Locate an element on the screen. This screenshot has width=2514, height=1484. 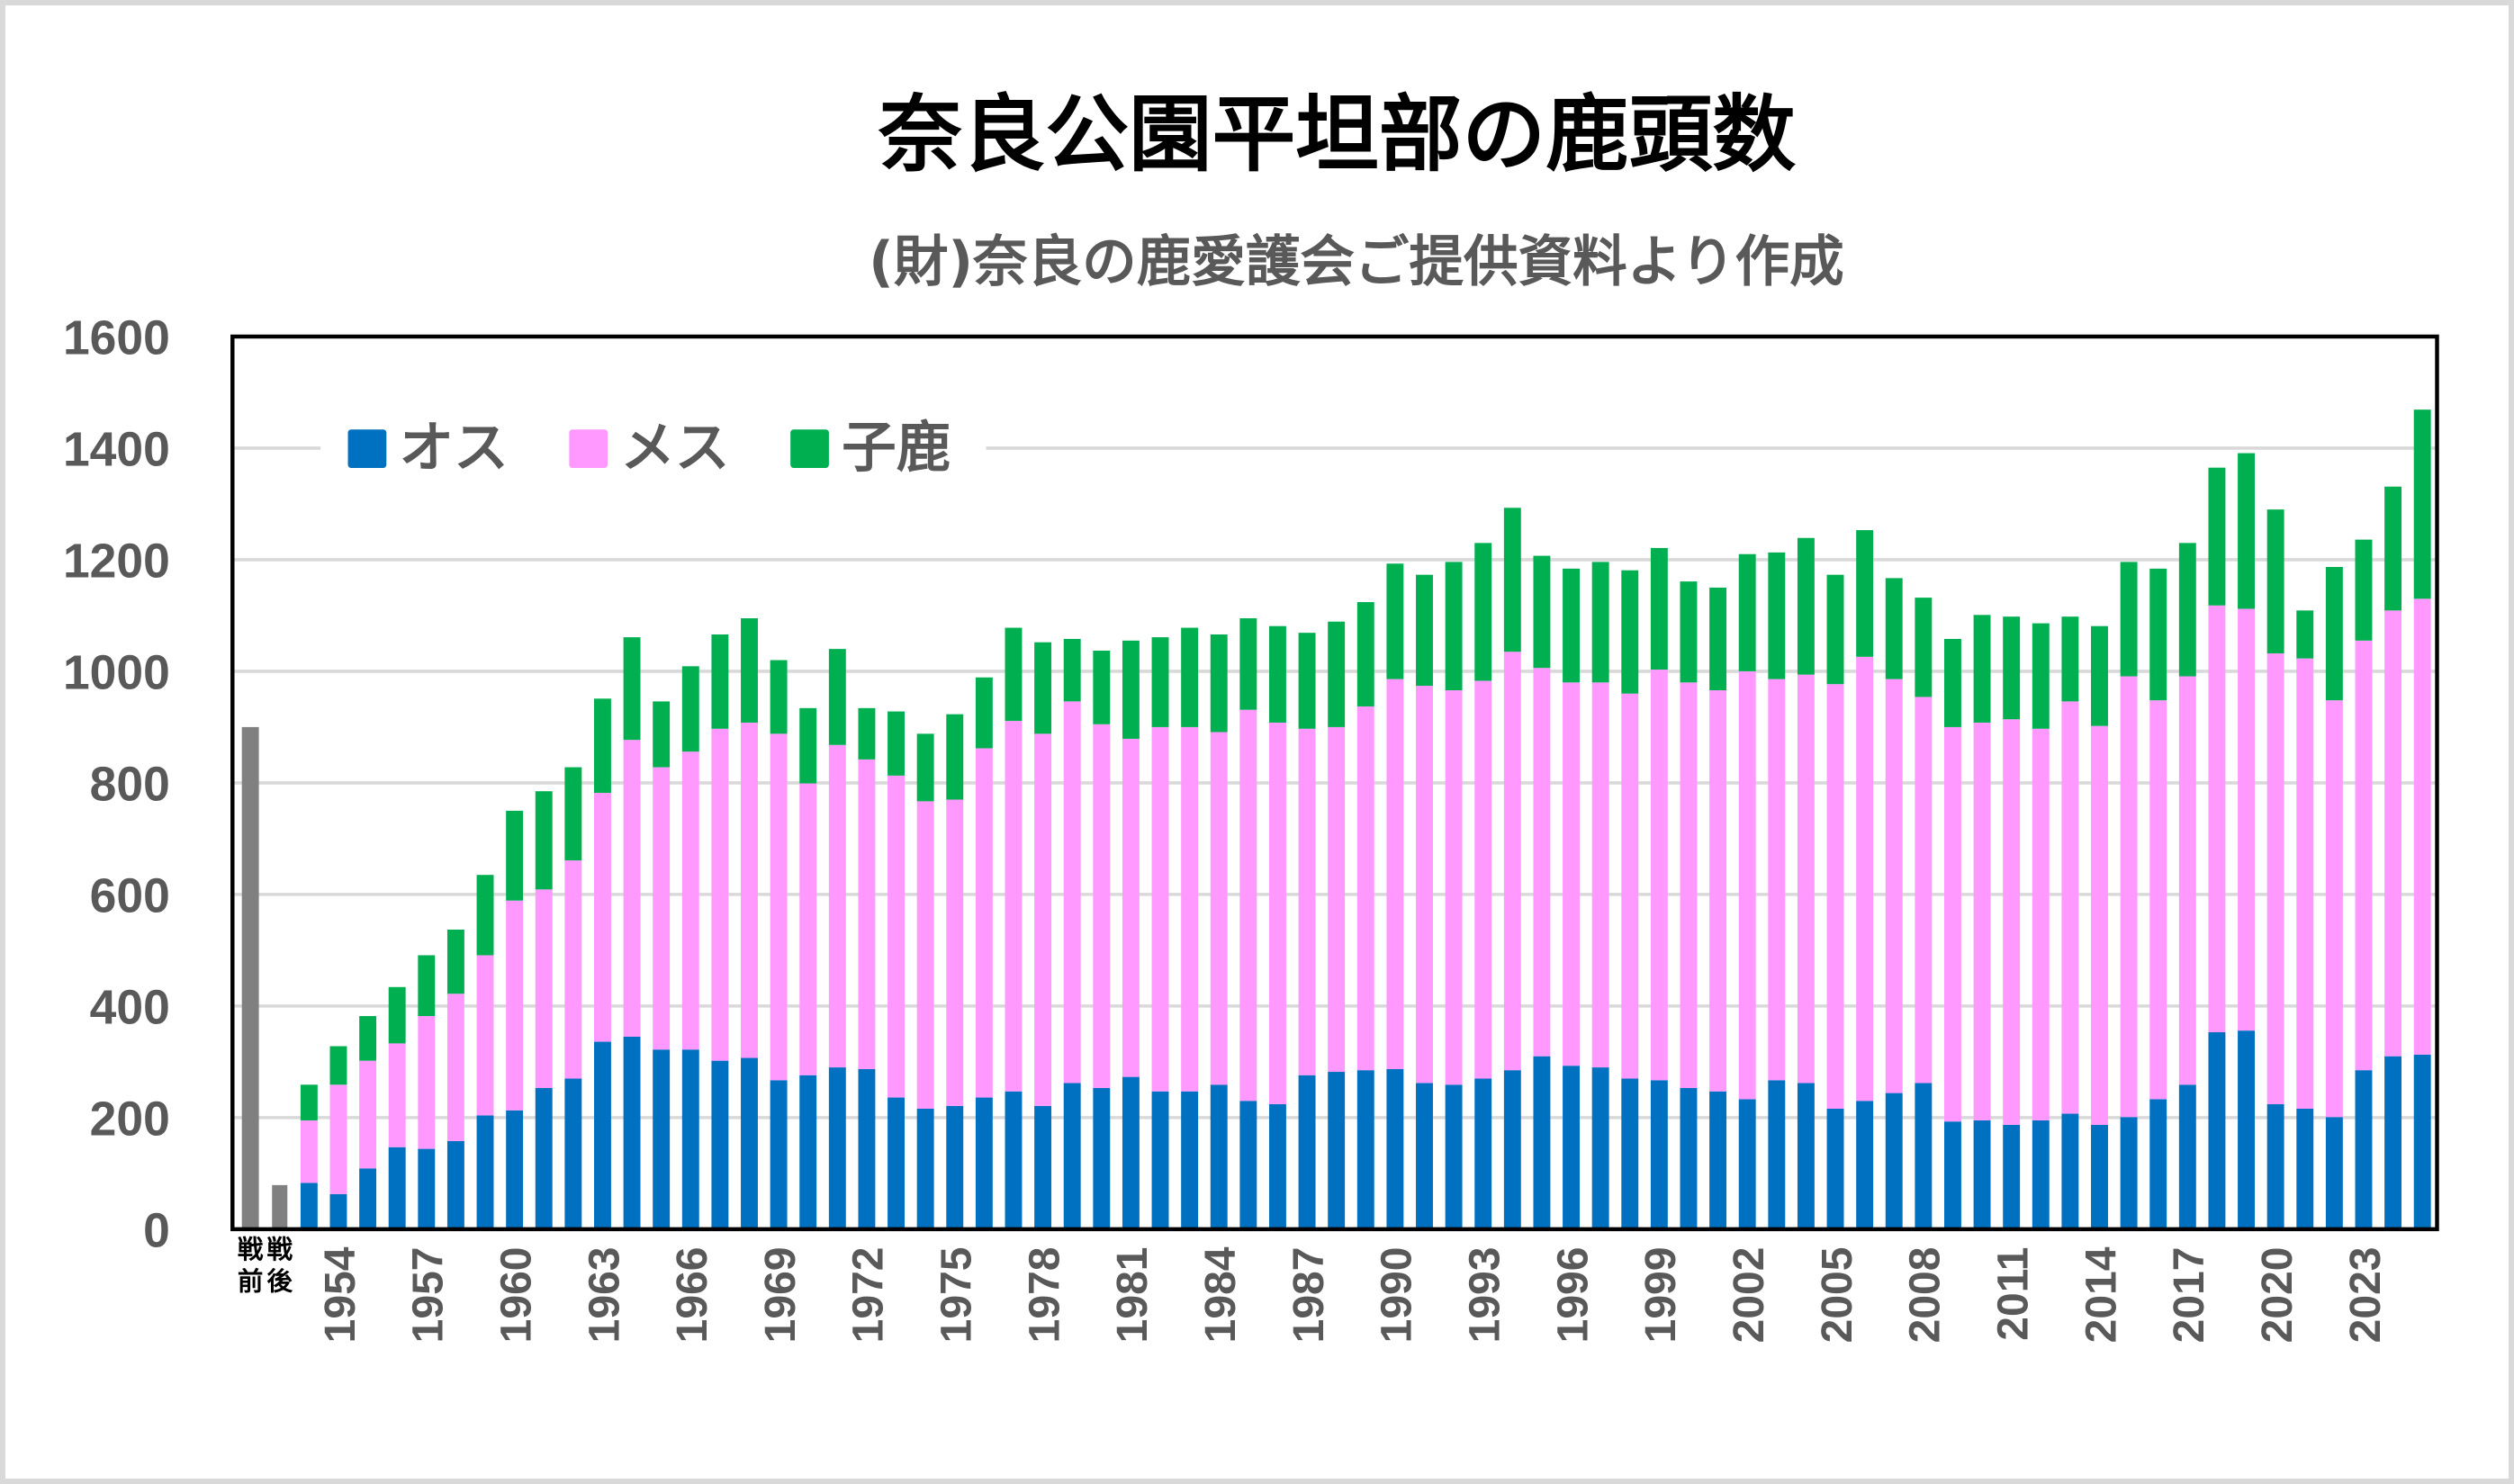
bar-female-2018 is located at coordinates (2217, 819).